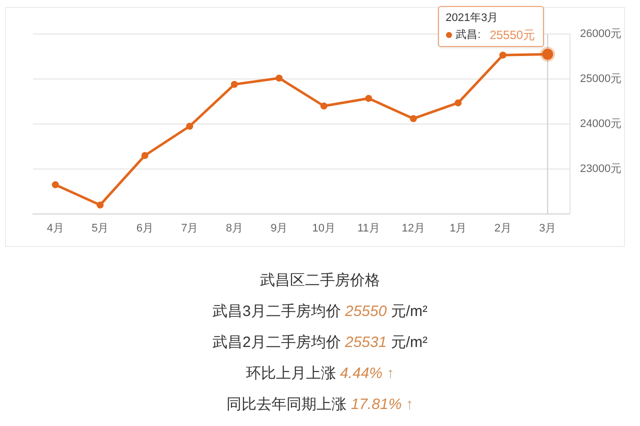 Image resolution: width=640 pixels, height=426 pixels. What do you see at coordinates (145, 228) in the screenshot?
I see `x-tick-label: 6月` at bounding box center [145, 228].